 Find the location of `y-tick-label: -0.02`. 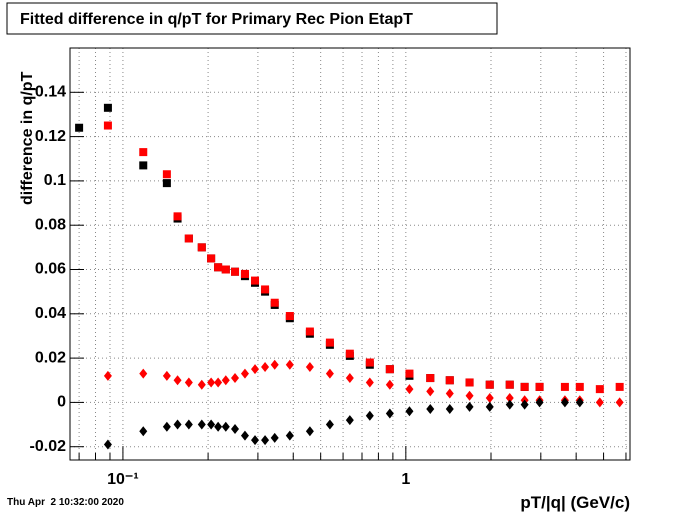

y-tick-label: -0.02 is located at coordinates (48, 446).